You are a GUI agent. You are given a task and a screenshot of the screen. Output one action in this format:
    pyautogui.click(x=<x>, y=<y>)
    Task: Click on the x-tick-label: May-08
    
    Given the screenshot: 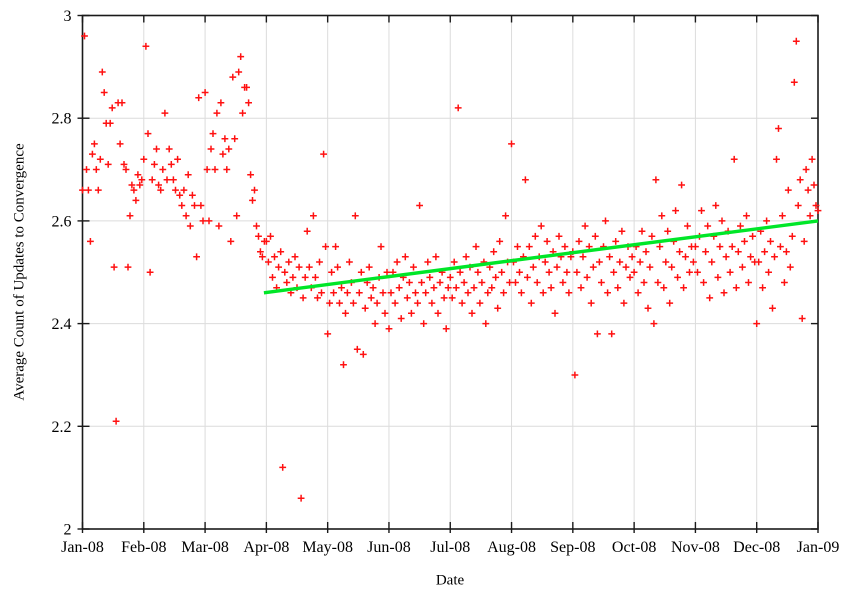 What is the action you would take?
    pyautogui.click(x=327, y=547)
    